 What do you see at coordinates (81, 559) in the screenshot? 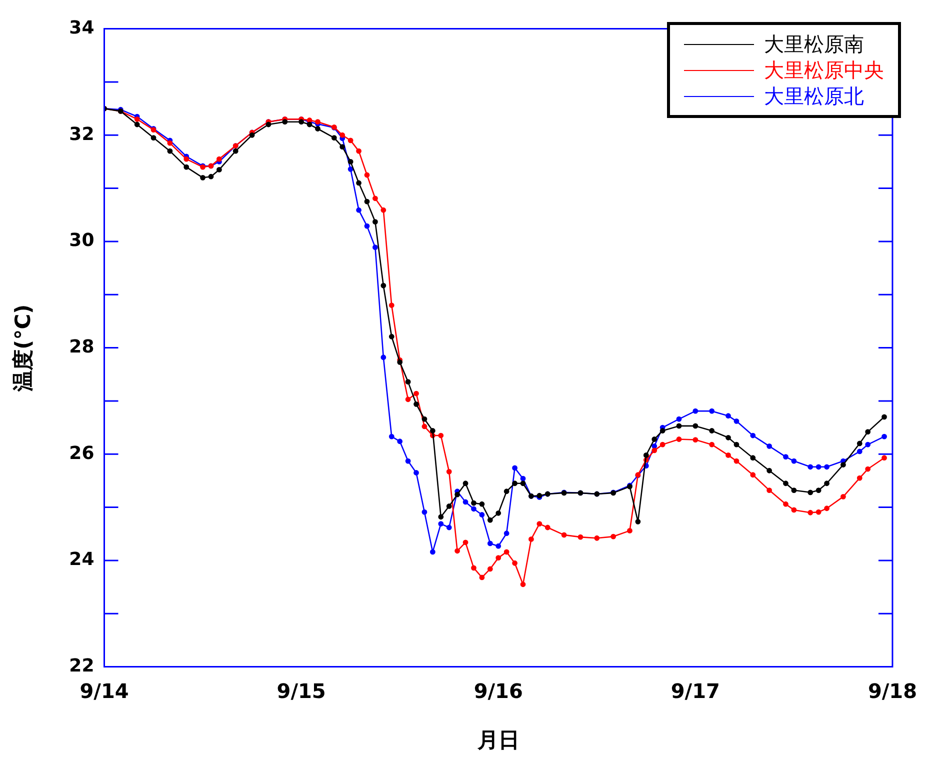
I see `y-tick-label: 24` at bounding box center [81, 559].